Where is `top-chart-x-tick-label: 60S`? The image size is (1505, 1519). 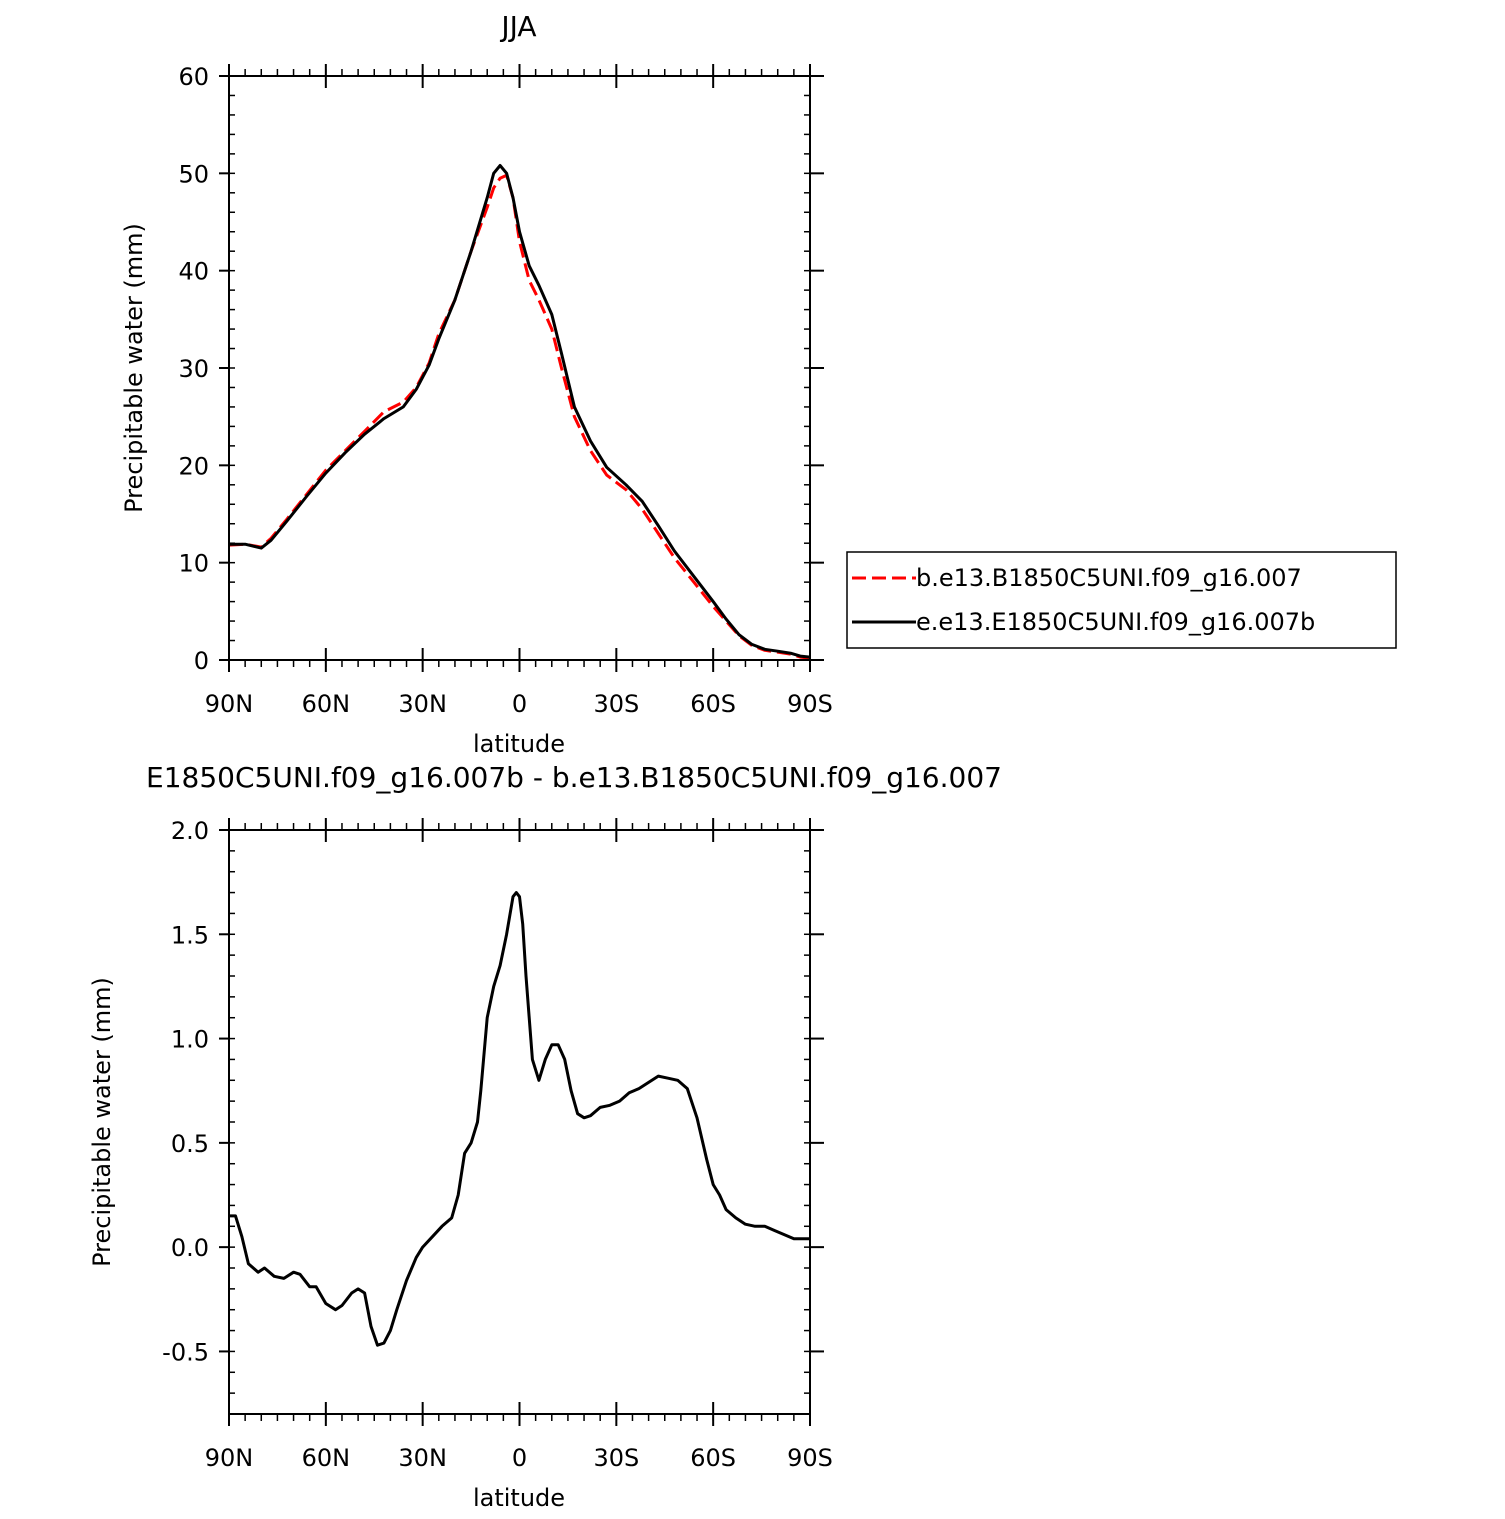 top-chart-x-tick-label: 60S is located at coordinates (713, 704).